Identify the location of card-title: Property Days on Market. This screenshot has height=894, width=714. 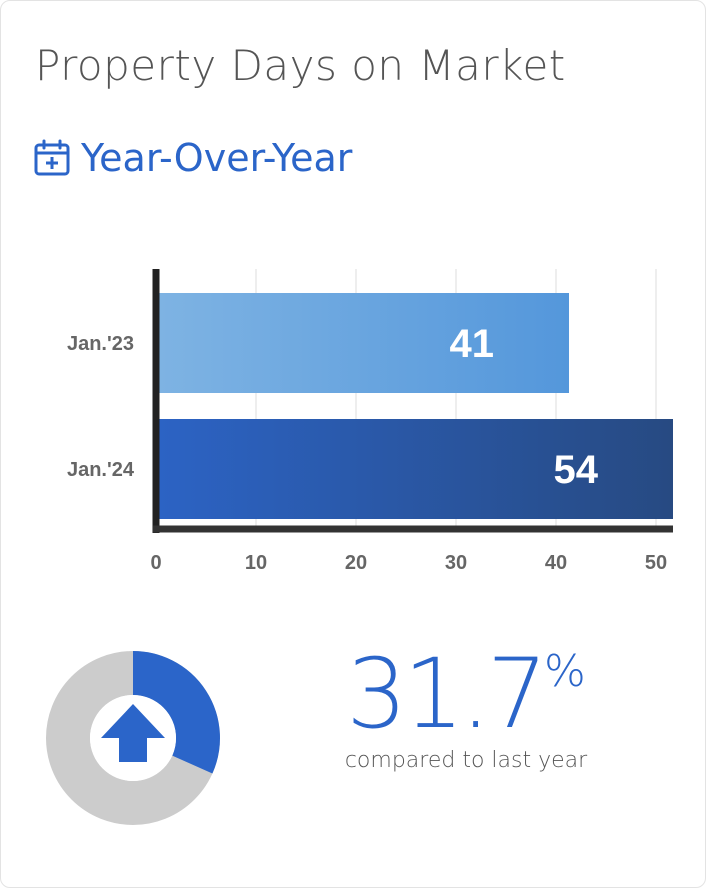
(300, 65).